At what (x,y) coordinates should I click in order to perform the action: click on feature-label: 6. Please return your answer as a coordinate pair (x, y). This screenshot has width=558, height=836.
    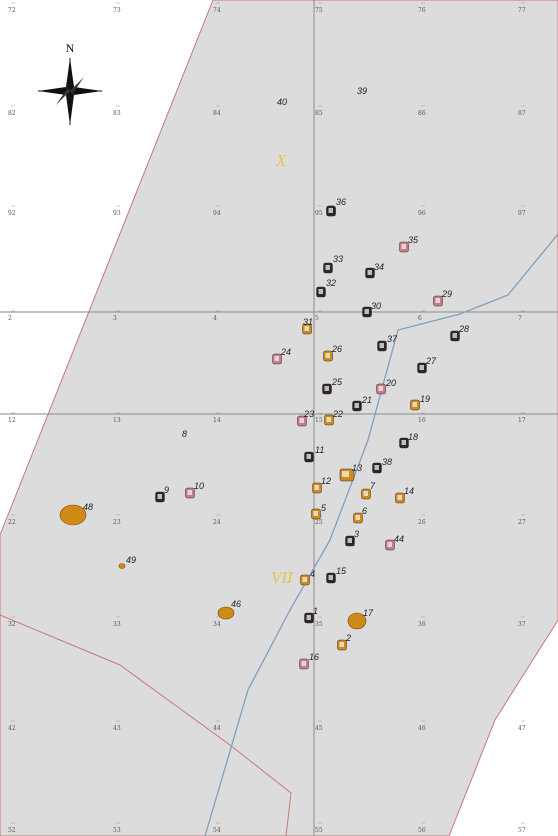
    Looking at the image, I should click on (364, 511).